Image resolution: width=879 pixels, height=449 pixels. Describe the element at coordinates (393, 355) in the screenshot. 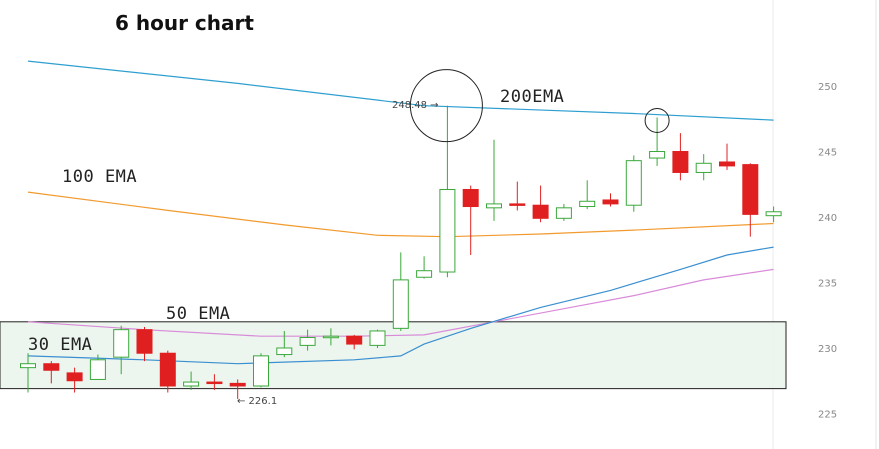

I see `support-zone` at that location.